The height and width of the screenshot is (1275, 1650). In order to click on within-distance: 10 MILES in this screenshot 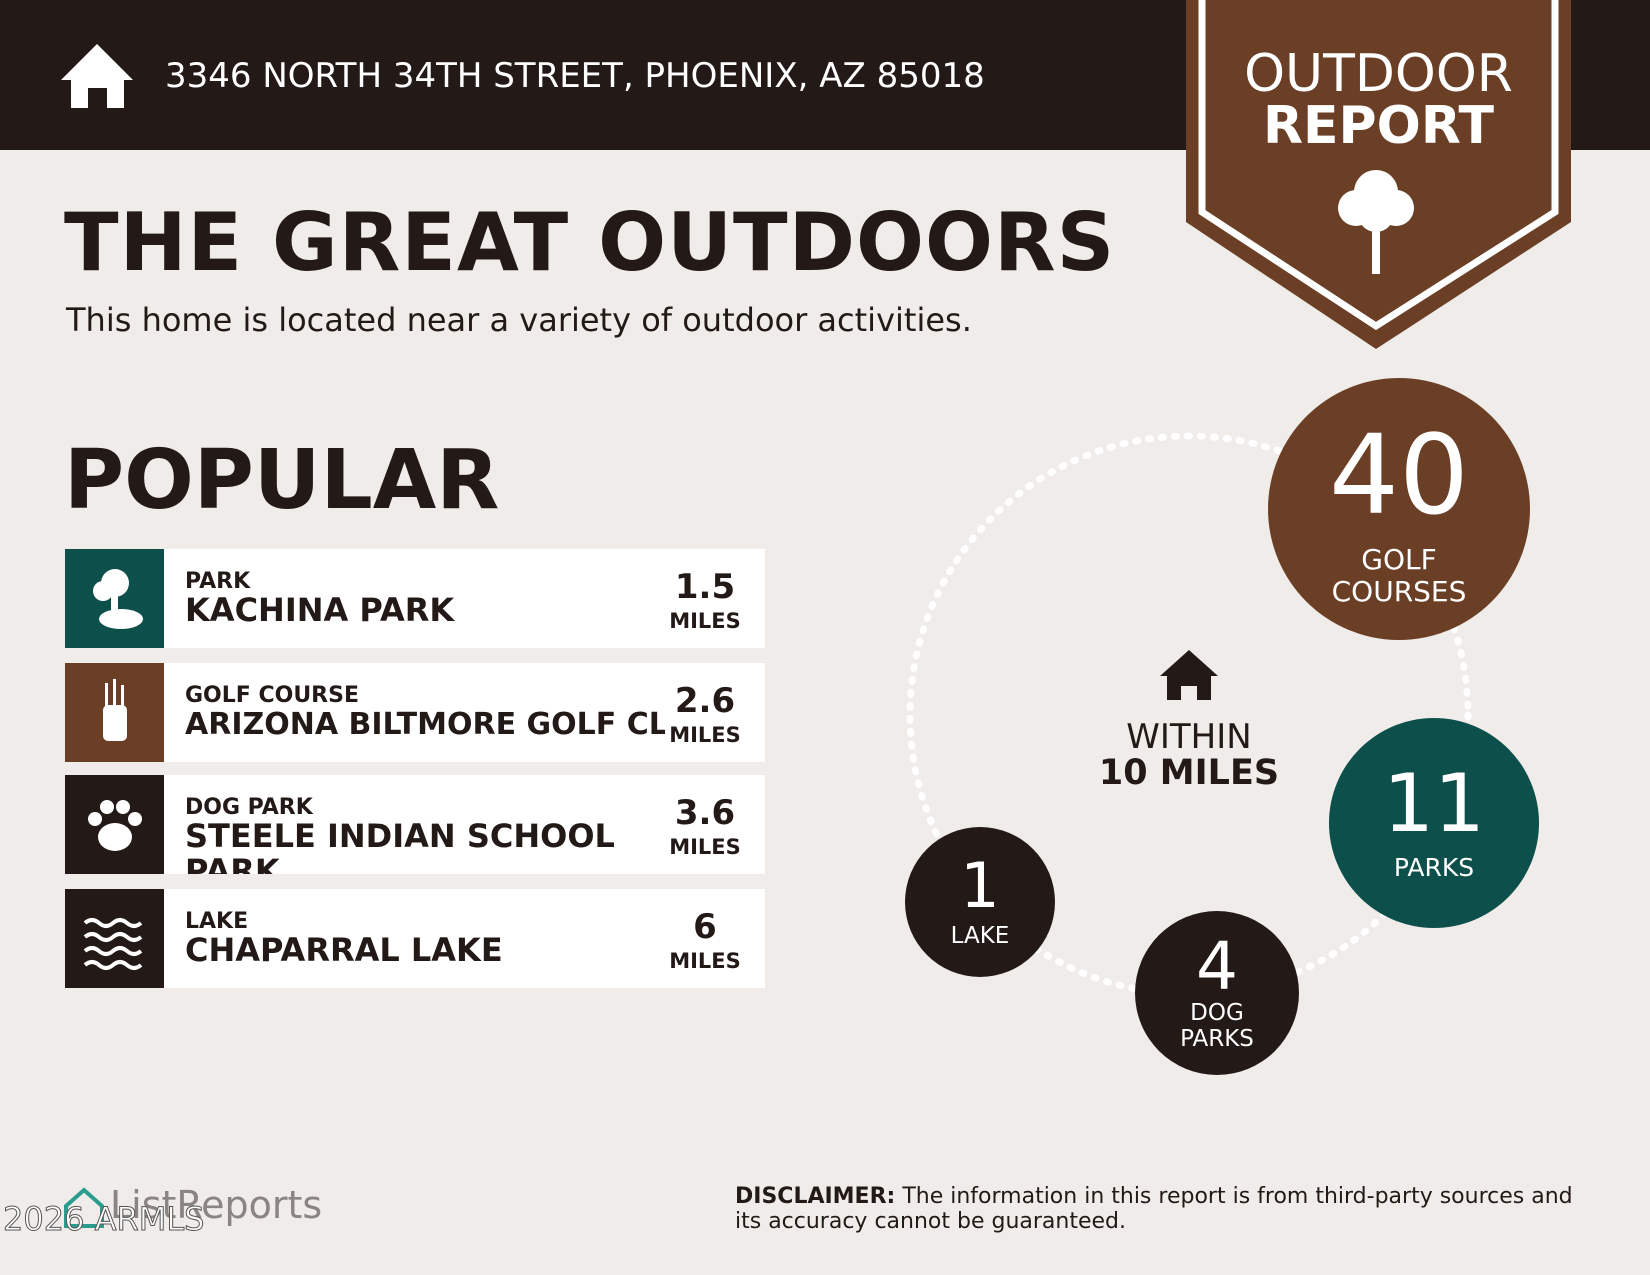, I will do `click(1189, 773)`.